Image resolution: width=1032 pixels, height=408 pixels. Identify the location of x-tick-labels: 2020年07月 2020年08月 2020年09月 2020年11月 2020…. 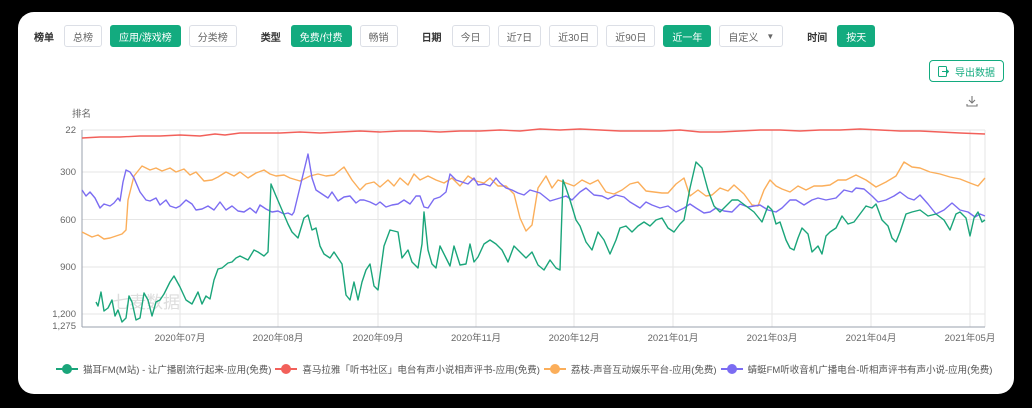
(575, 338).